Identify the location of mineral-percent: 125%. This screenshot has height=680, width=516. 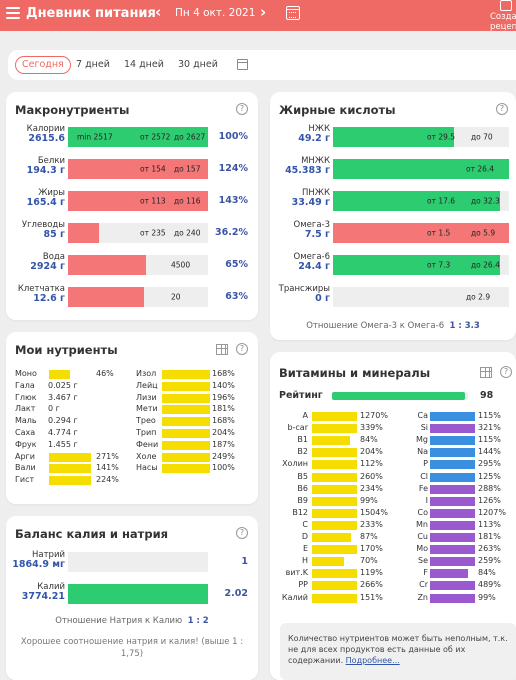
(489, 476).